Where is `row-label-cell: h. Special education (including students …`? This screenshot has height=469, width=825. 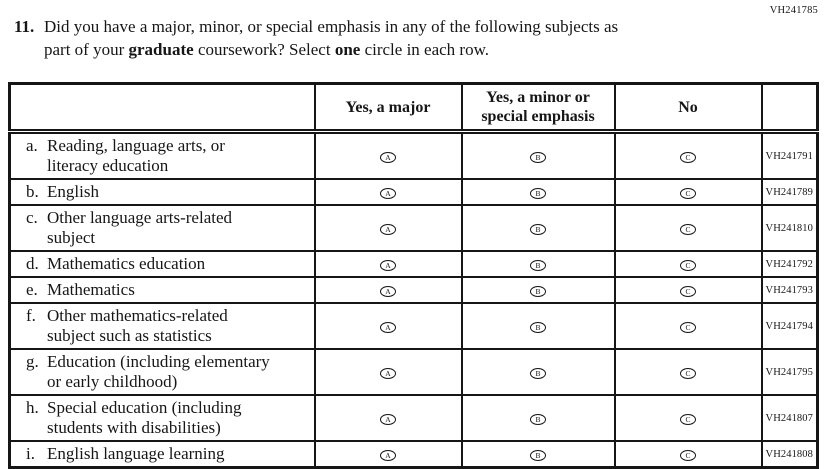
row-label-cell: h. Special education (including students … is located at coordinates (162, 418).